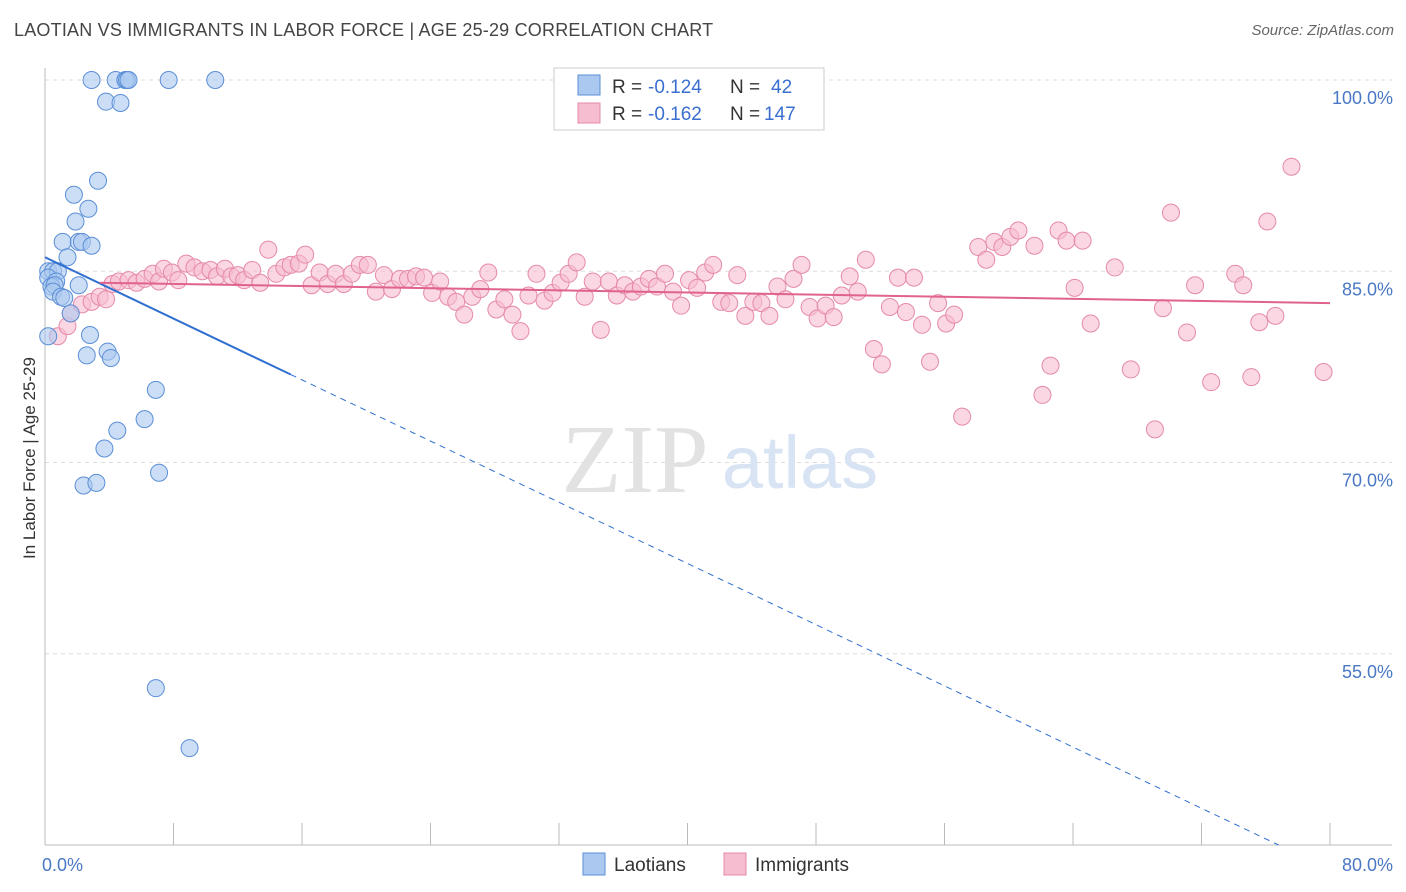 The height and width of the screenshot is (892, 1406). Describe the element at coordinates (720, 460) in the screenshot. I see `watermark: ZIP atlas` at that location.